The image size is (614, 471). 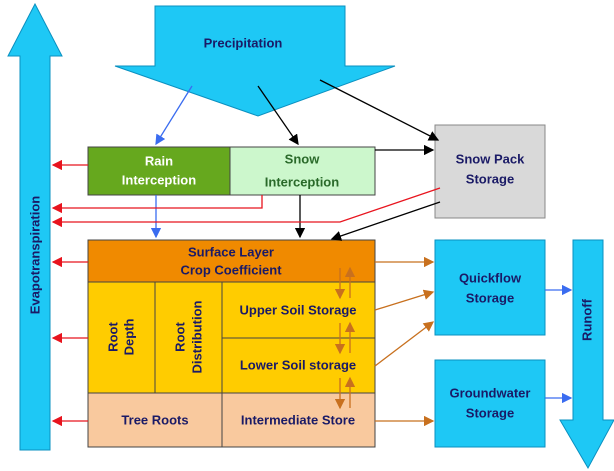 I want to click on groundwater-label: Groundwater, so click(x=490, y=392).